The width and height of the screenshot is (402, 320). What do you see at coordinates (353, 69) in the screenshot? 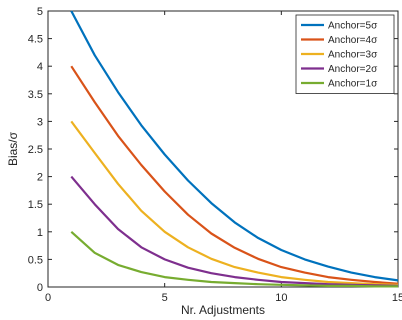
I see `legend-entry-label: Anchor=2σ` at bounding box center [353, 69].